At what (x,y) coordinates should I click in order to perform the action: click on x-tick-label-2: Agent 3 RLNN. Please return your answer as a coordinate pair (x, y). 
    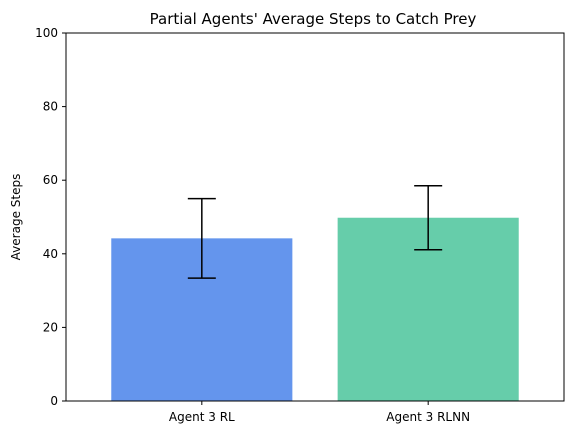
    Looking at the image, I should click on (428, 417).